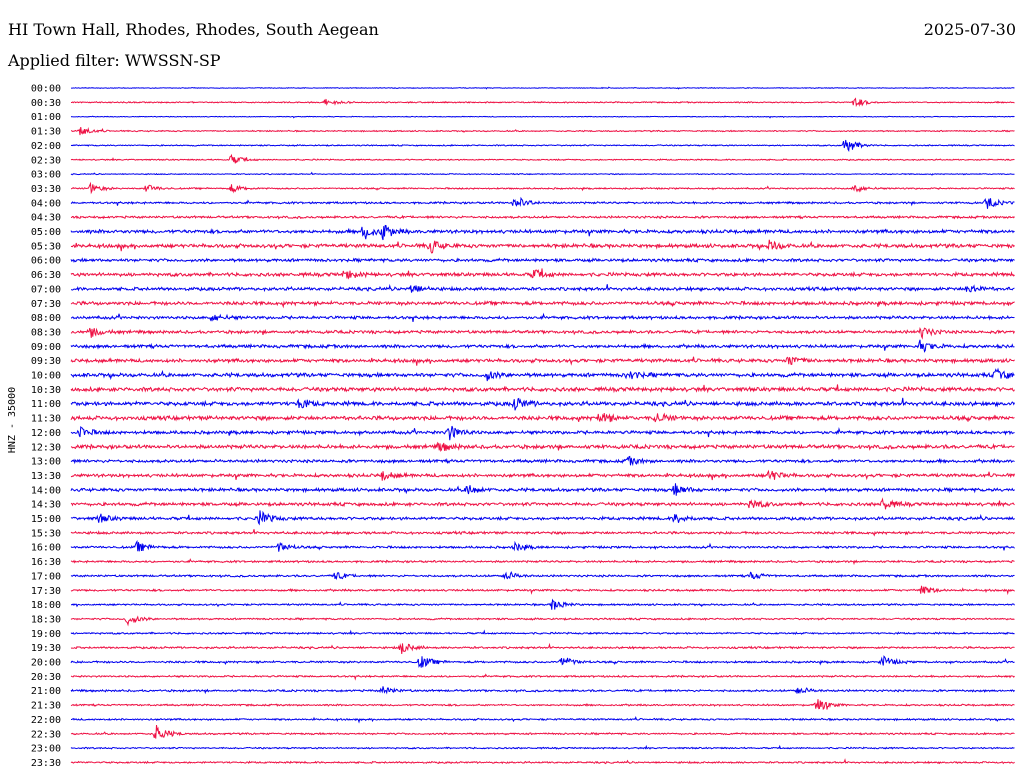  What do you see at coordinates (46, 490) in the screenshot?
I see `row-label: 14:00` at bounding box center [46, 490].